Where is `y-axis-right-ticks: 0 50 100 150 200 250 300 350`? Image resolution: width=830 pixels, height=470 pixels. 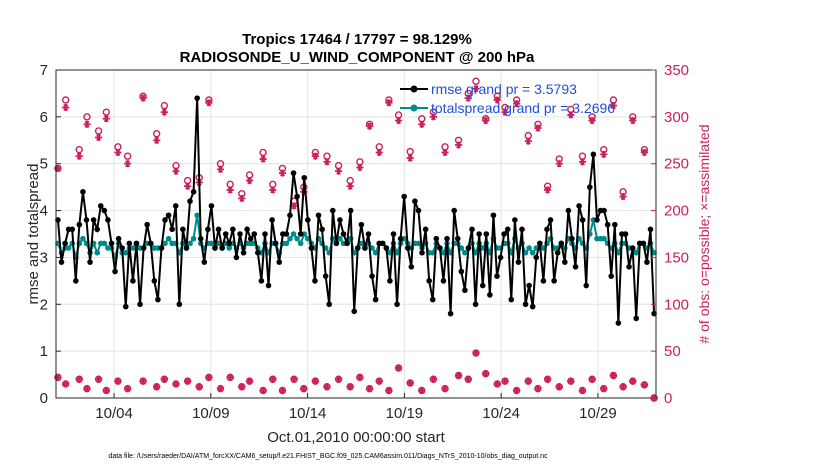
y-axis-right-ticks: 0 50 100 150 200 250 300 350 is located at coordinates (670, 234).